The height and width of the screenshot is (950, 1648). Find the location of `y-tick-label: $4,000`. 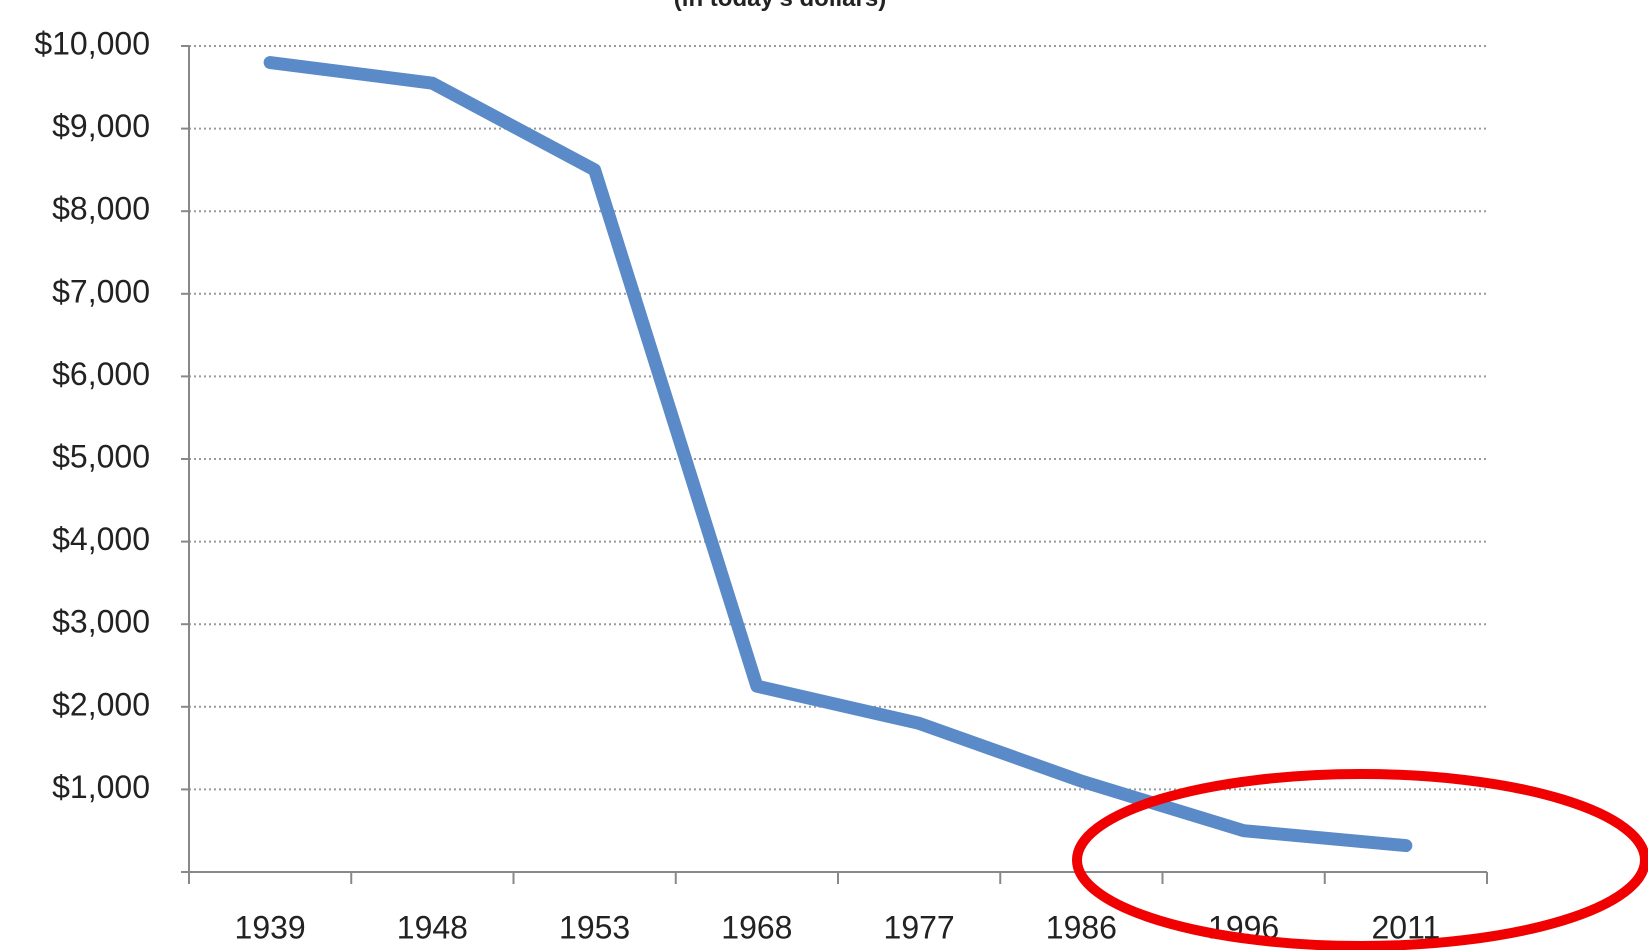

y-tick-label: $4,000 is located at coordinates (101, 539).